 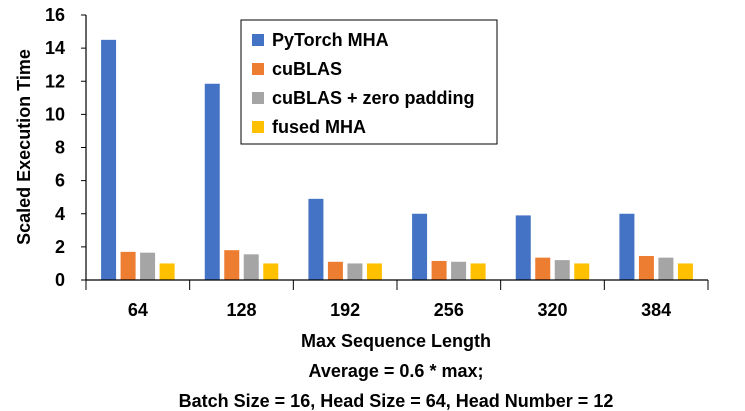 What do you see at coordinates (373, 98) in the screenshot?
I see `legend-label: cuBLAS + zero padding` at bounding box center [373, 98].